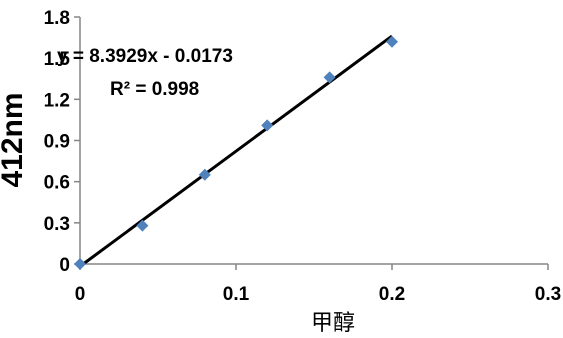 The image size is (563, 338). What do you see at coordinates (145, 56) in the screenshot?
I see `trendline-equation: y = 8.3929x - 0.0173` at bounding box center [145, 56].